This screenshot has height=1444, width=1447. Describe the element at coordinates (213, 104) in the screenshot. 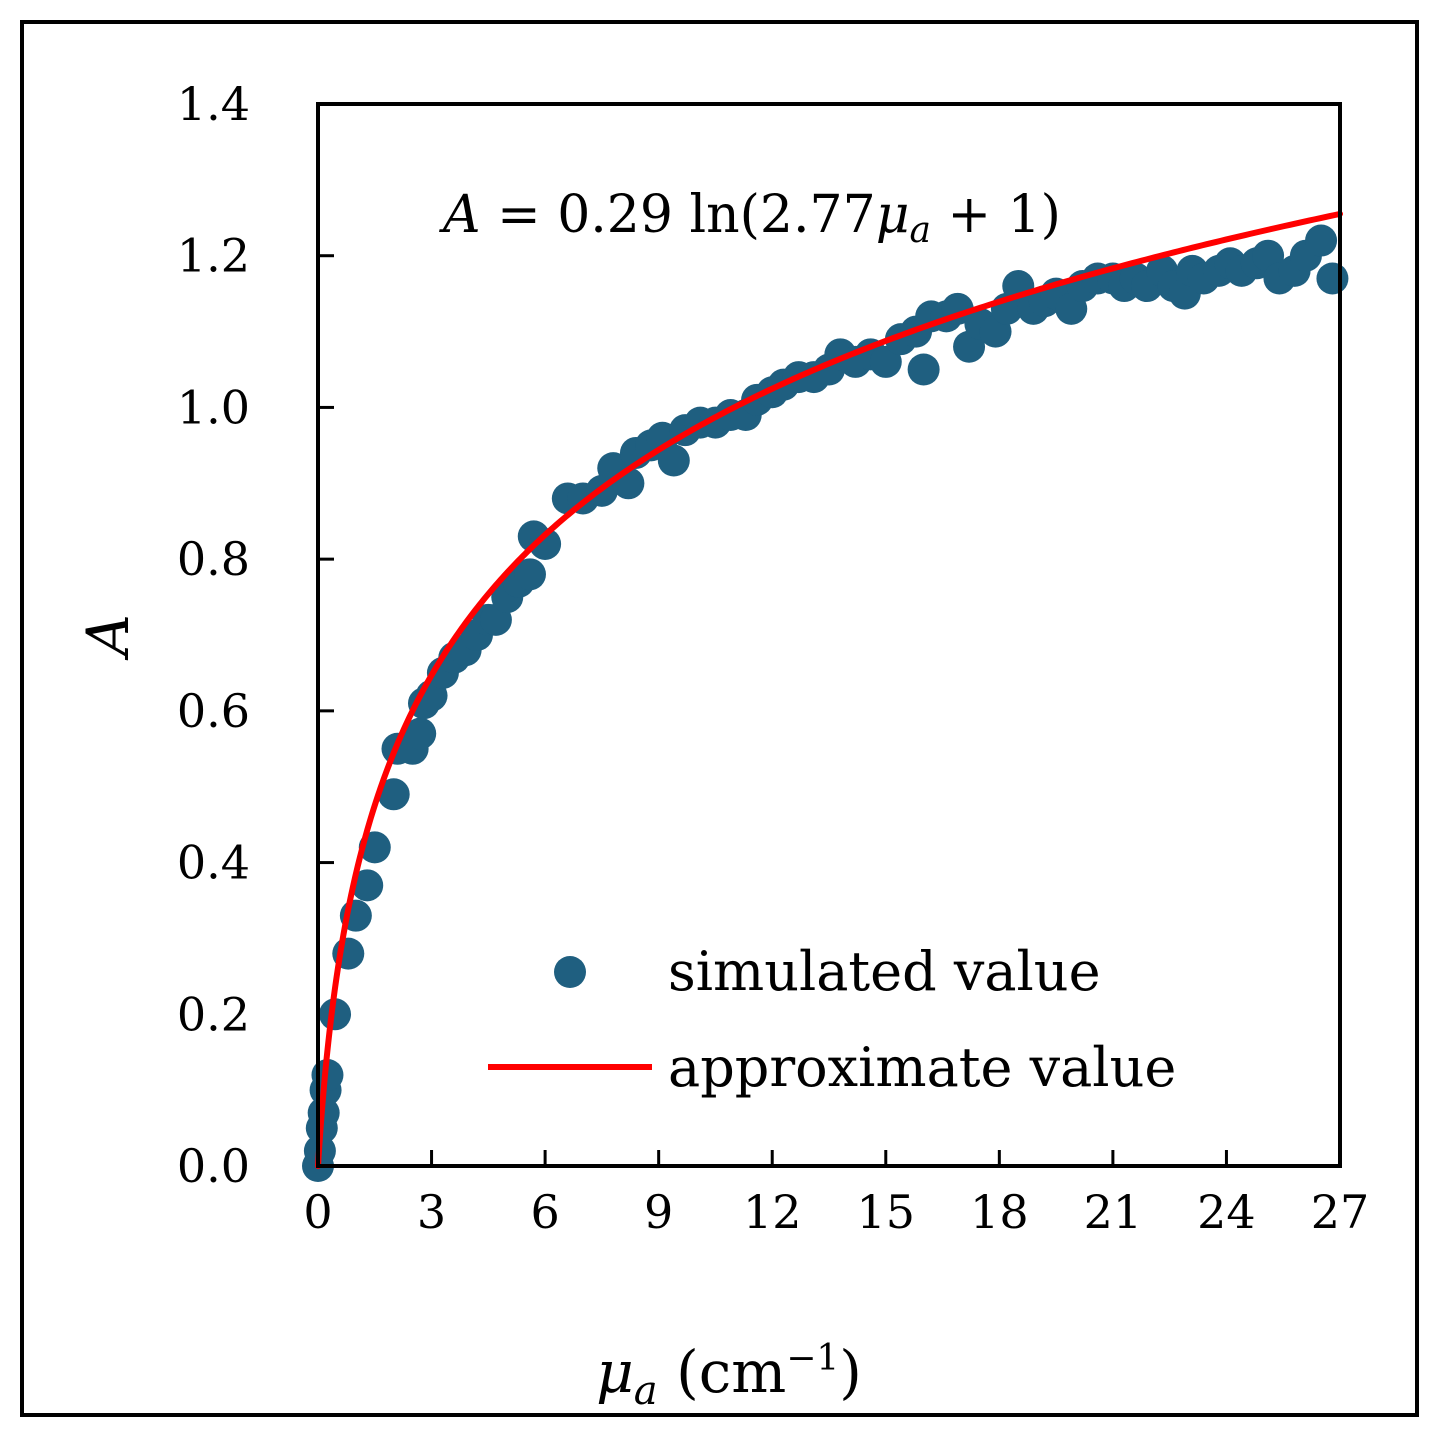

I see `y-tick-label: 1.4` at that location.